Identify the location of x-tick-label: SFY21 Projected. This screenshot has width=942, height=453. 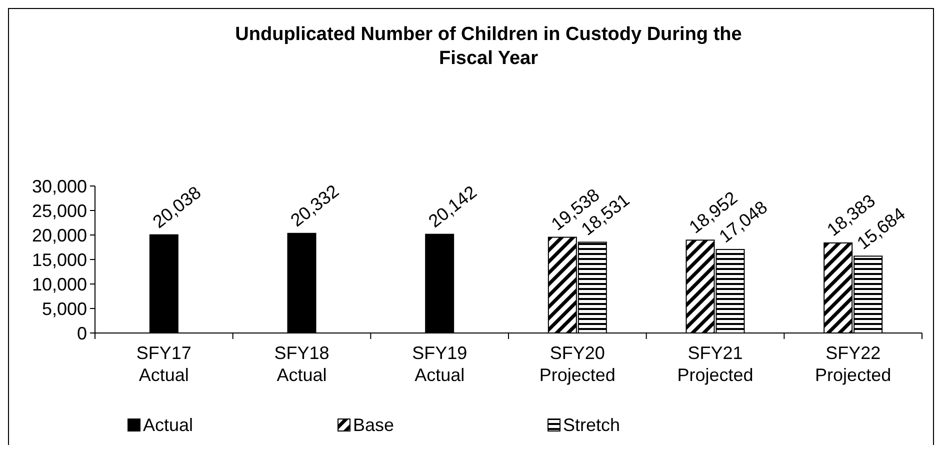
(715, 364).